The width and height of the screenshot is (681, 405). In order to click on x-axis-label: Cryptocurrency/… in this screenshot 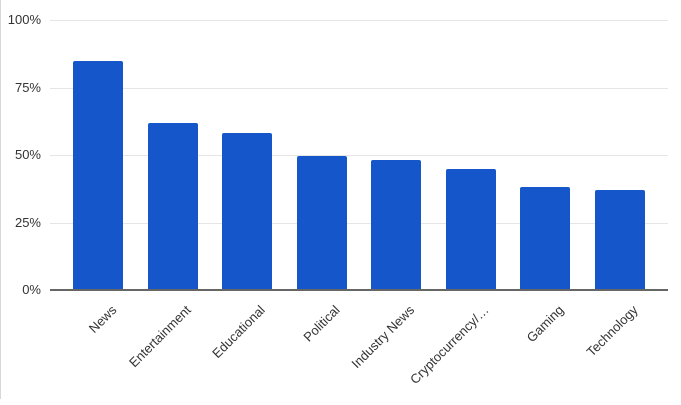, I will do `click(449, 344)`.